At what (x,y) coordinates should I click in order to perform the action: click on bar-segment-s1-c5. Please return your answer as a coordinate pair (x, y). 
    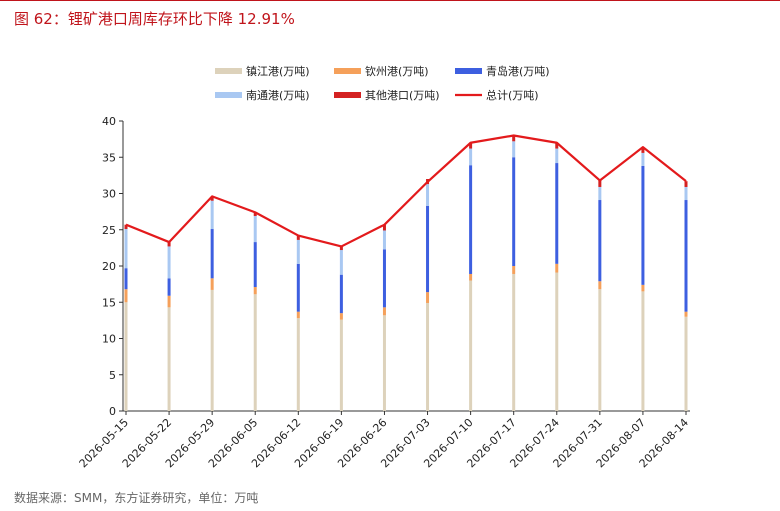
    Looking at the image, I should click on (341, 316).